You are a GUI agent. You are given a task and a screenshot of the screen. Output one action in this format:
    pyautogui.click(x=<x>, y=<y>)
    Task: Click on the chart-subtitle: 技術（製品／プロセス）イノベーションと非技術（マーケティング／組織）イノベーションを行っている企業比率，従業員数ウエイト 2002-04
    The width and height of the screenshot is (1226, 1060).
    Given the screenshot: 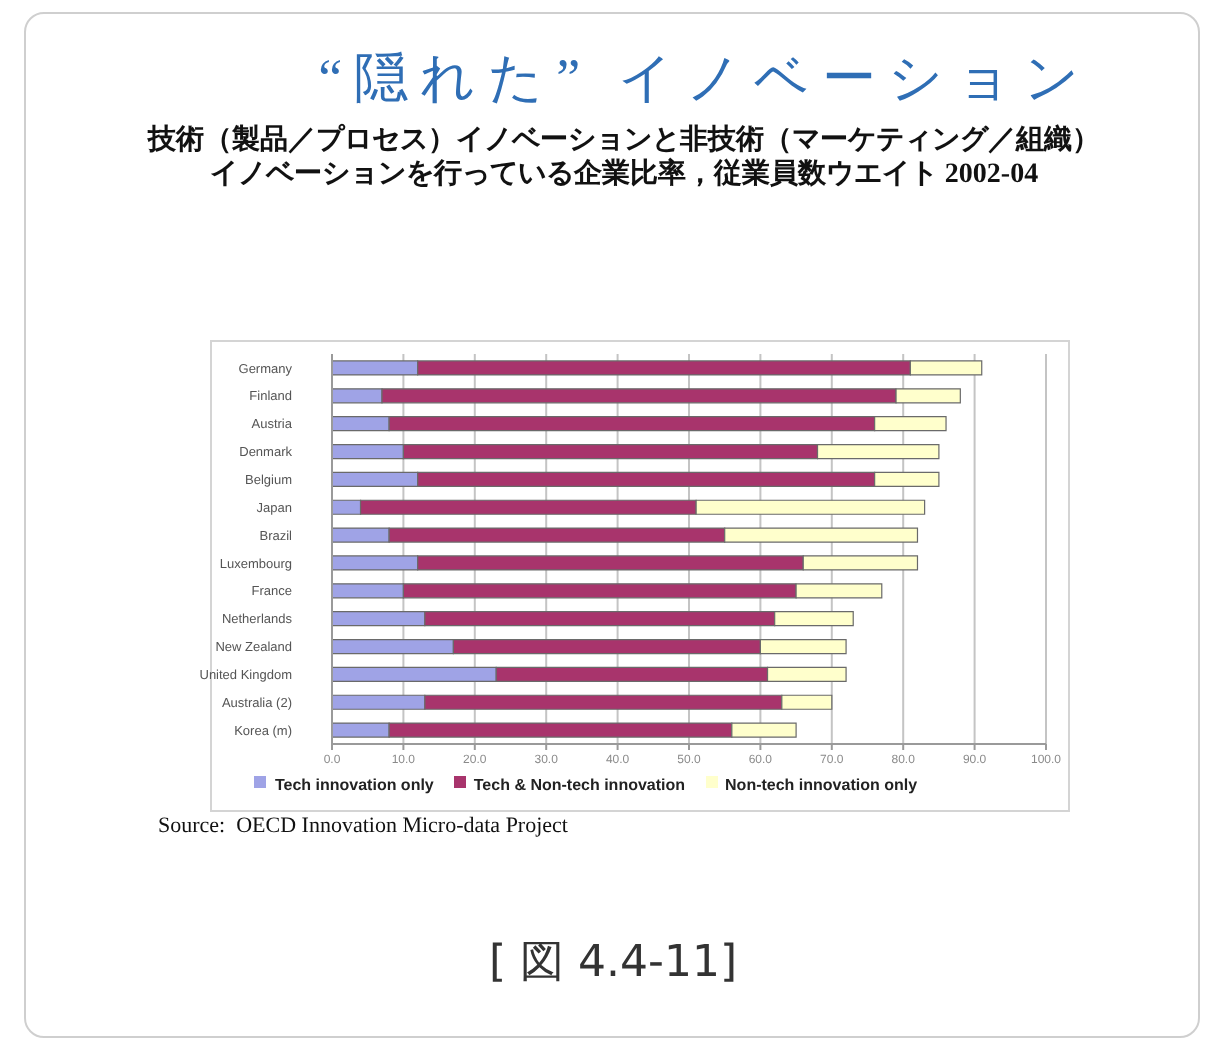 What is the action you would take?
    pyautogui.click(x=623, y=158)
    